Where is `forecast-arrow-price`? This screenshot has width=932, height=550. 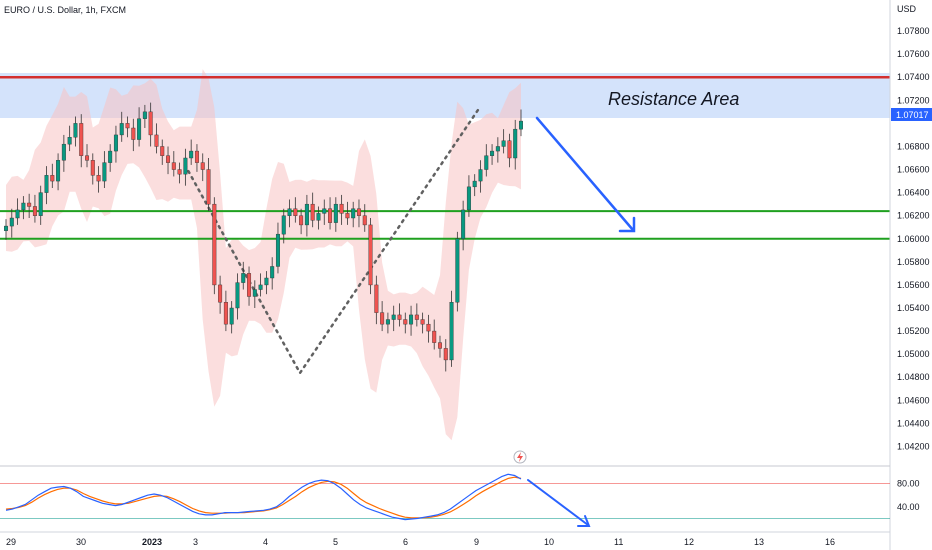 forecast-arrow-price is located at coordinates (585, 174).